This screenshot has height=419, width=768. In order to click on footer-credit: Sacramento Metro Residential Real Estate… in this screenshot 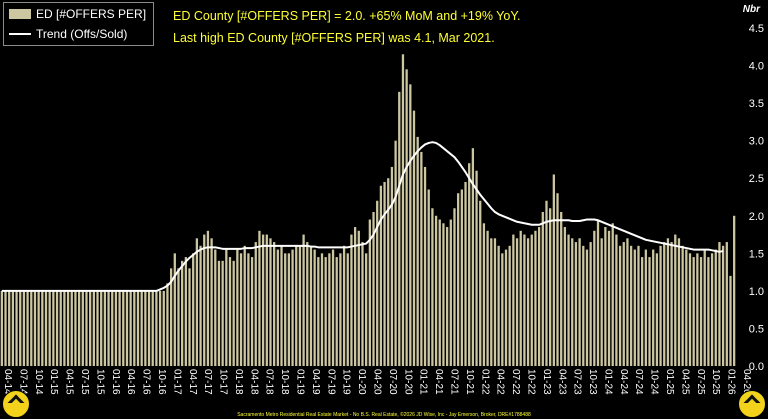, I will do `click(384, 415)`.